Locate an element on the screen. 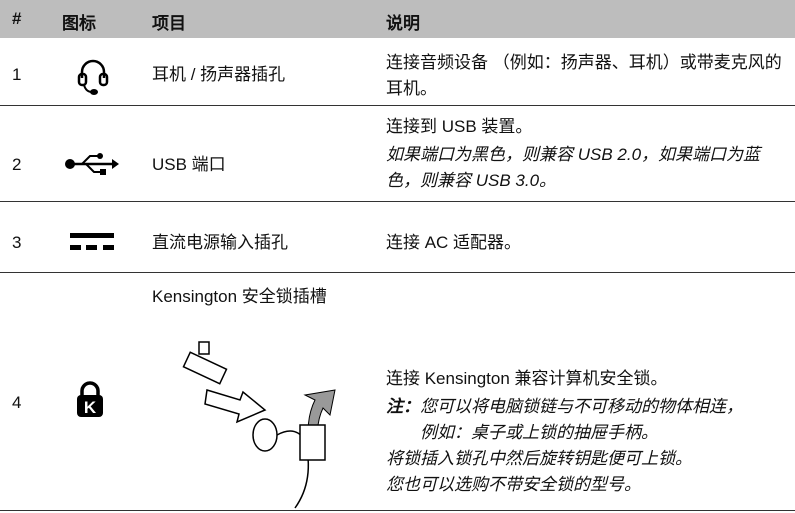 This screenshot has width=795, height=513. row-note: 如果端口为黑色，则兼容 USB 2.0，如果端口为蓝色，则兼容 USB 3.0。 is located at coordinates (573, 167).